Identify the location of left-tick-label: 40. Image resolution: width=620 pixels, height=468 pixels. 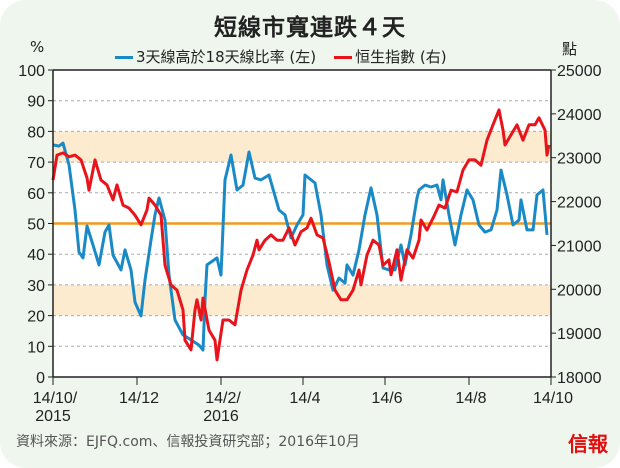
(36, 255).